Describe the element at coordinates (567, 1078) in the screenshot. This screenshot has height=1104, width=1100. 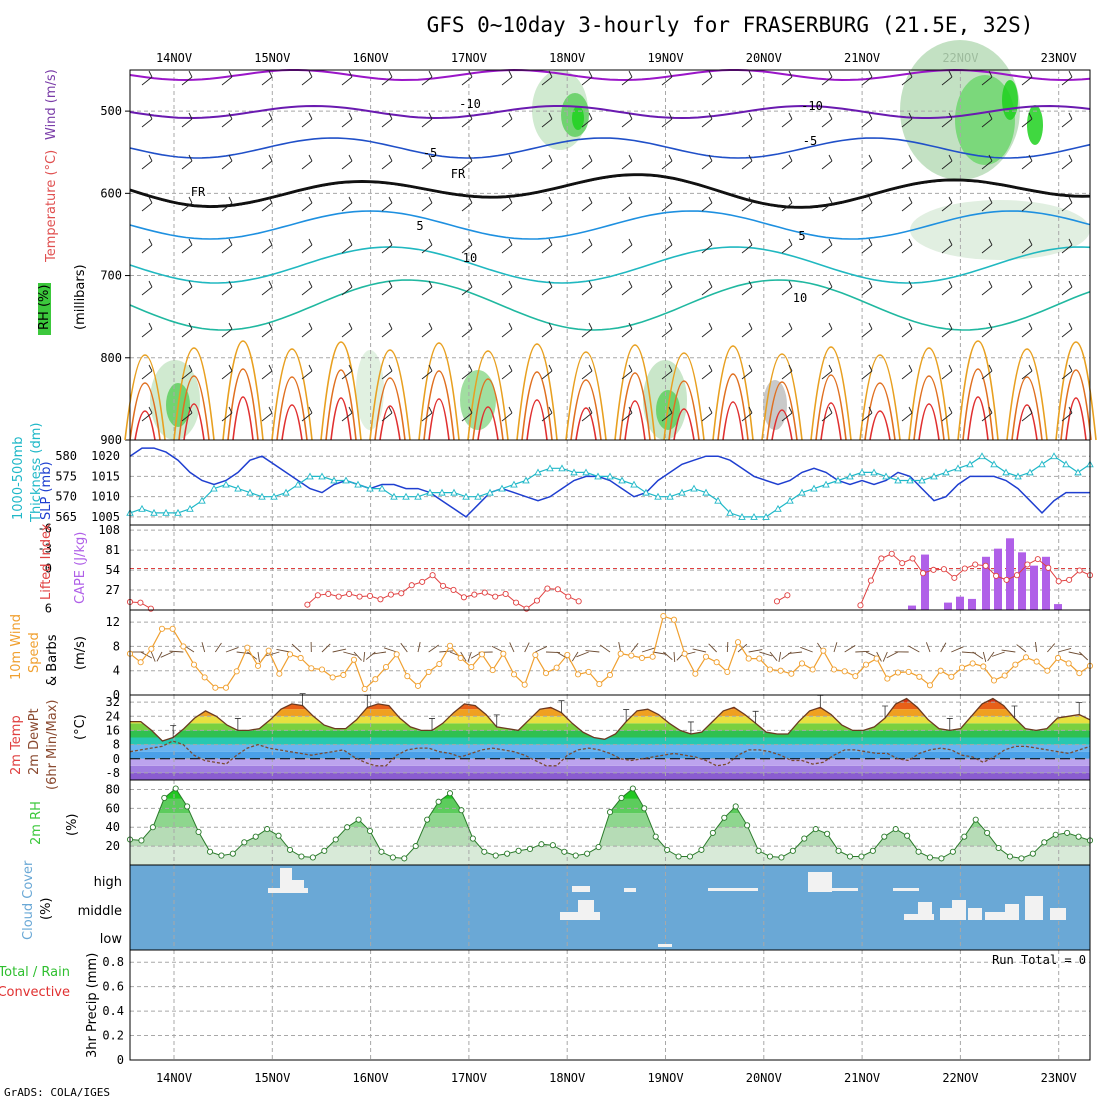
I see `date-bottom-label: 18NOV` at that location.